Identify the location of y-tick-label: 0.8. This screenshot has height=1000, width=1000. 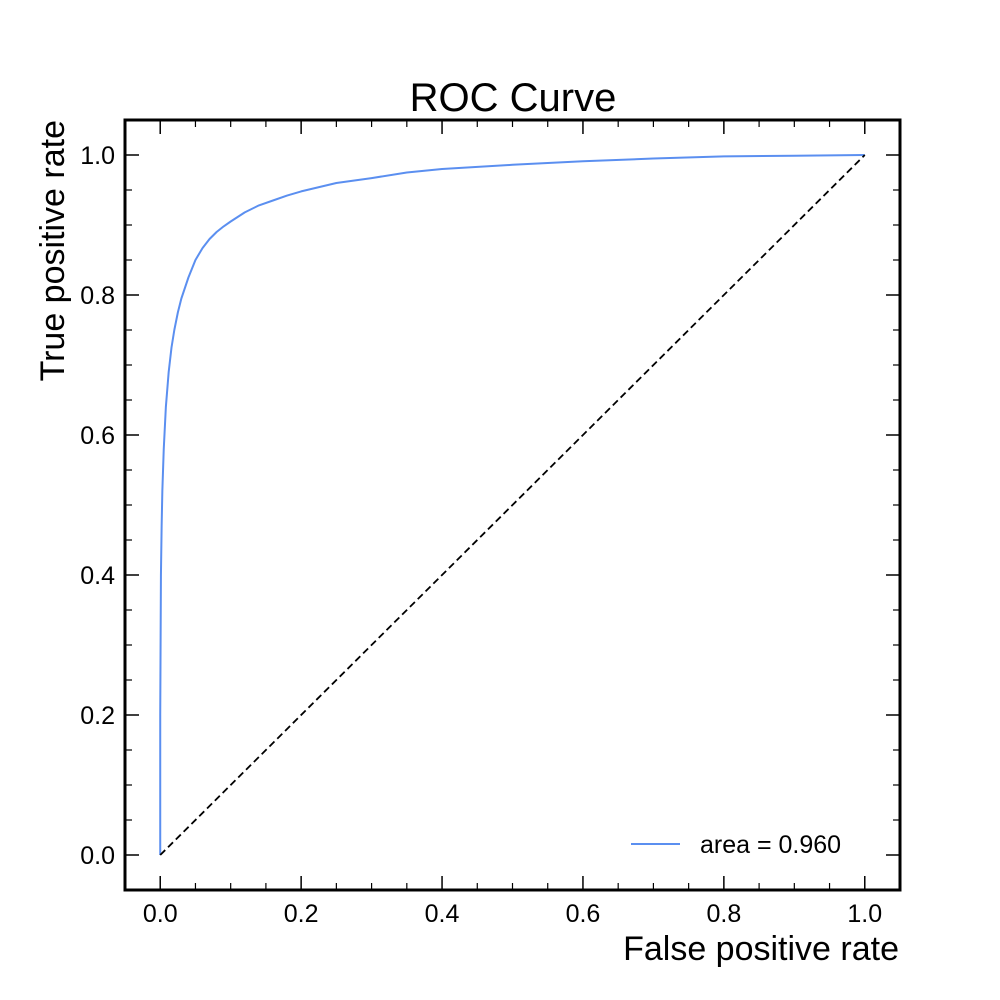
(97, 296).